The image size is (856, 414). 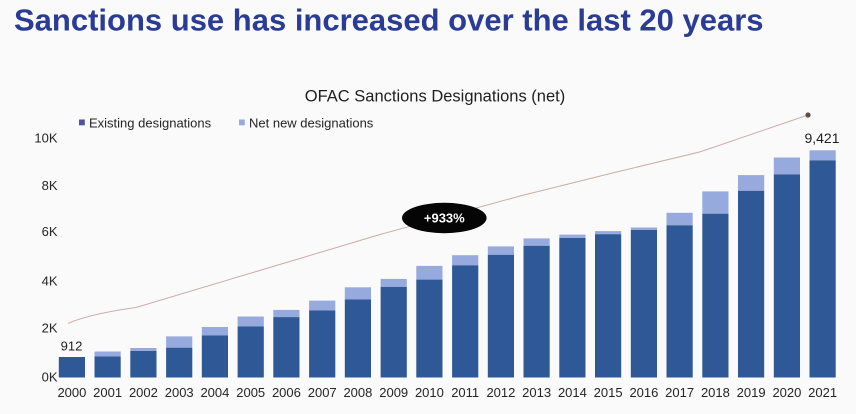 I want to click on svg-text: Existing designations, so click(x=150, y=123).